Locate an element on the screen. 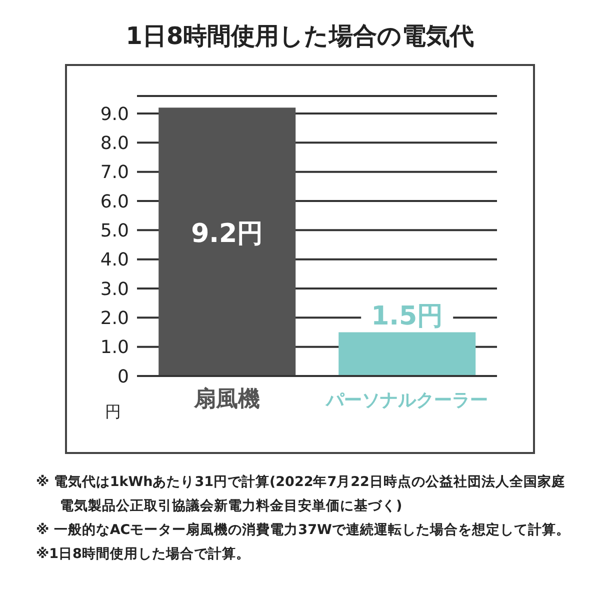 Image resolution: width=600 pixels, height=600 pixels. y-tick-label: 8.0 is located at coordinates (114, 143).